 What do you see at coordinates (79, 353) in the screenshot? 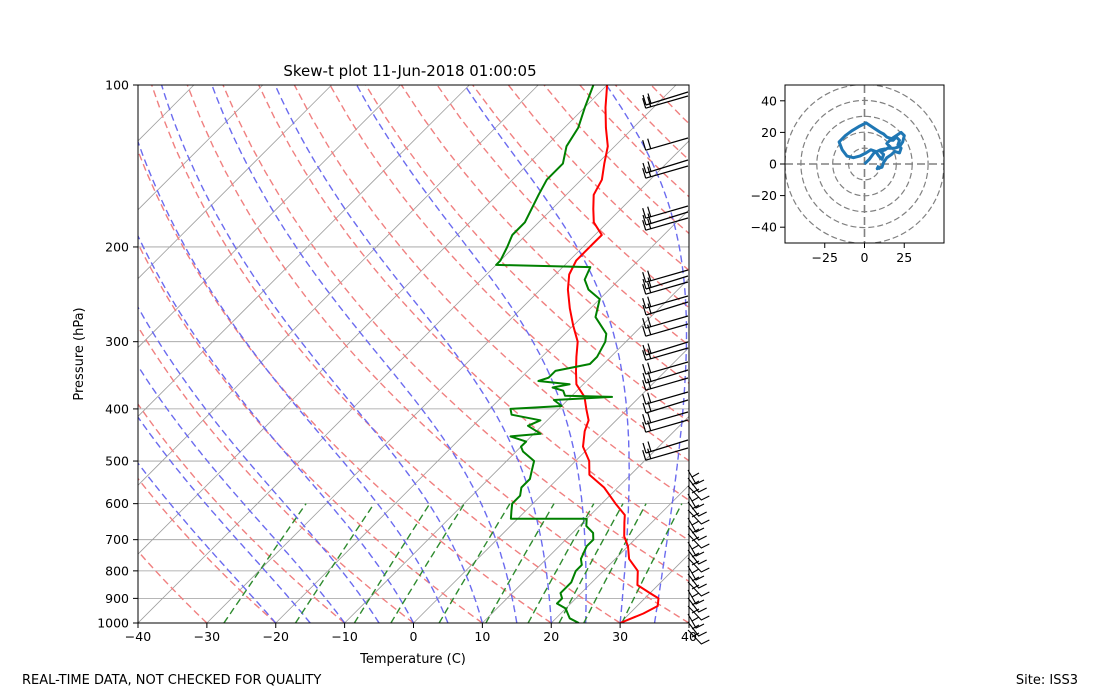
I see `y-axis-label: Pressure (hPa)` at bounding box center [79, 353].